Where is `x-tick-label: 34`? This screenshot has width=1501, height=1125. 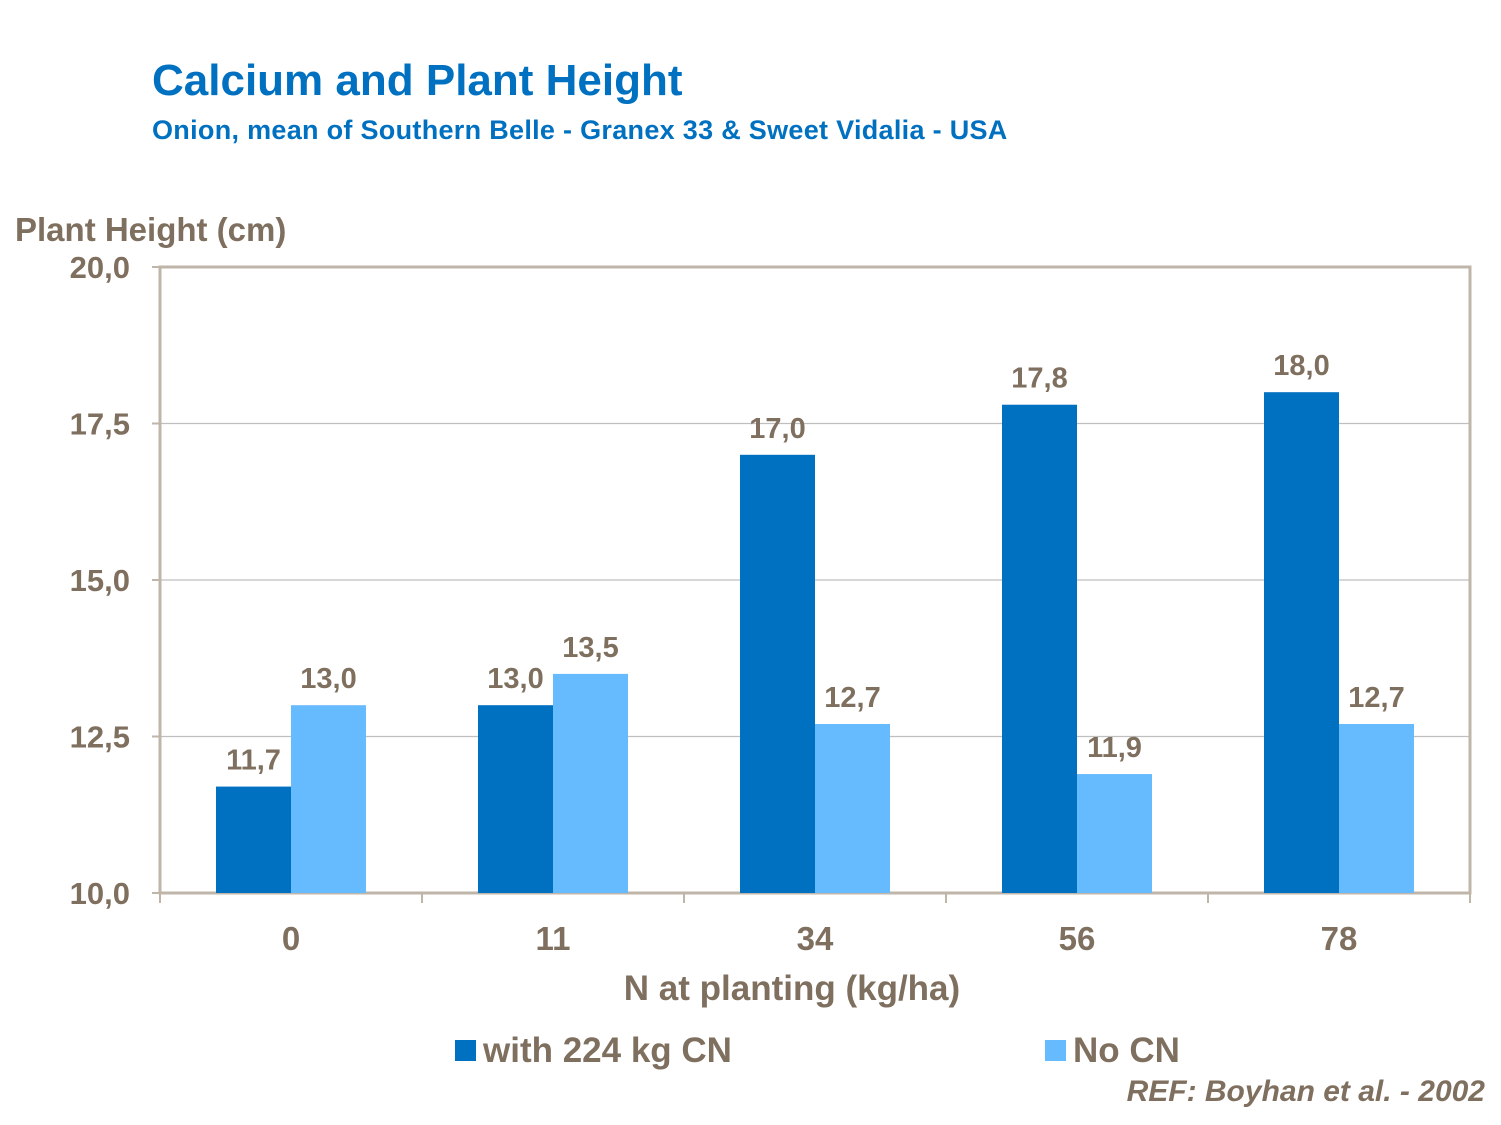
x-tick-label: 34 is located at coordinates (815, 938).